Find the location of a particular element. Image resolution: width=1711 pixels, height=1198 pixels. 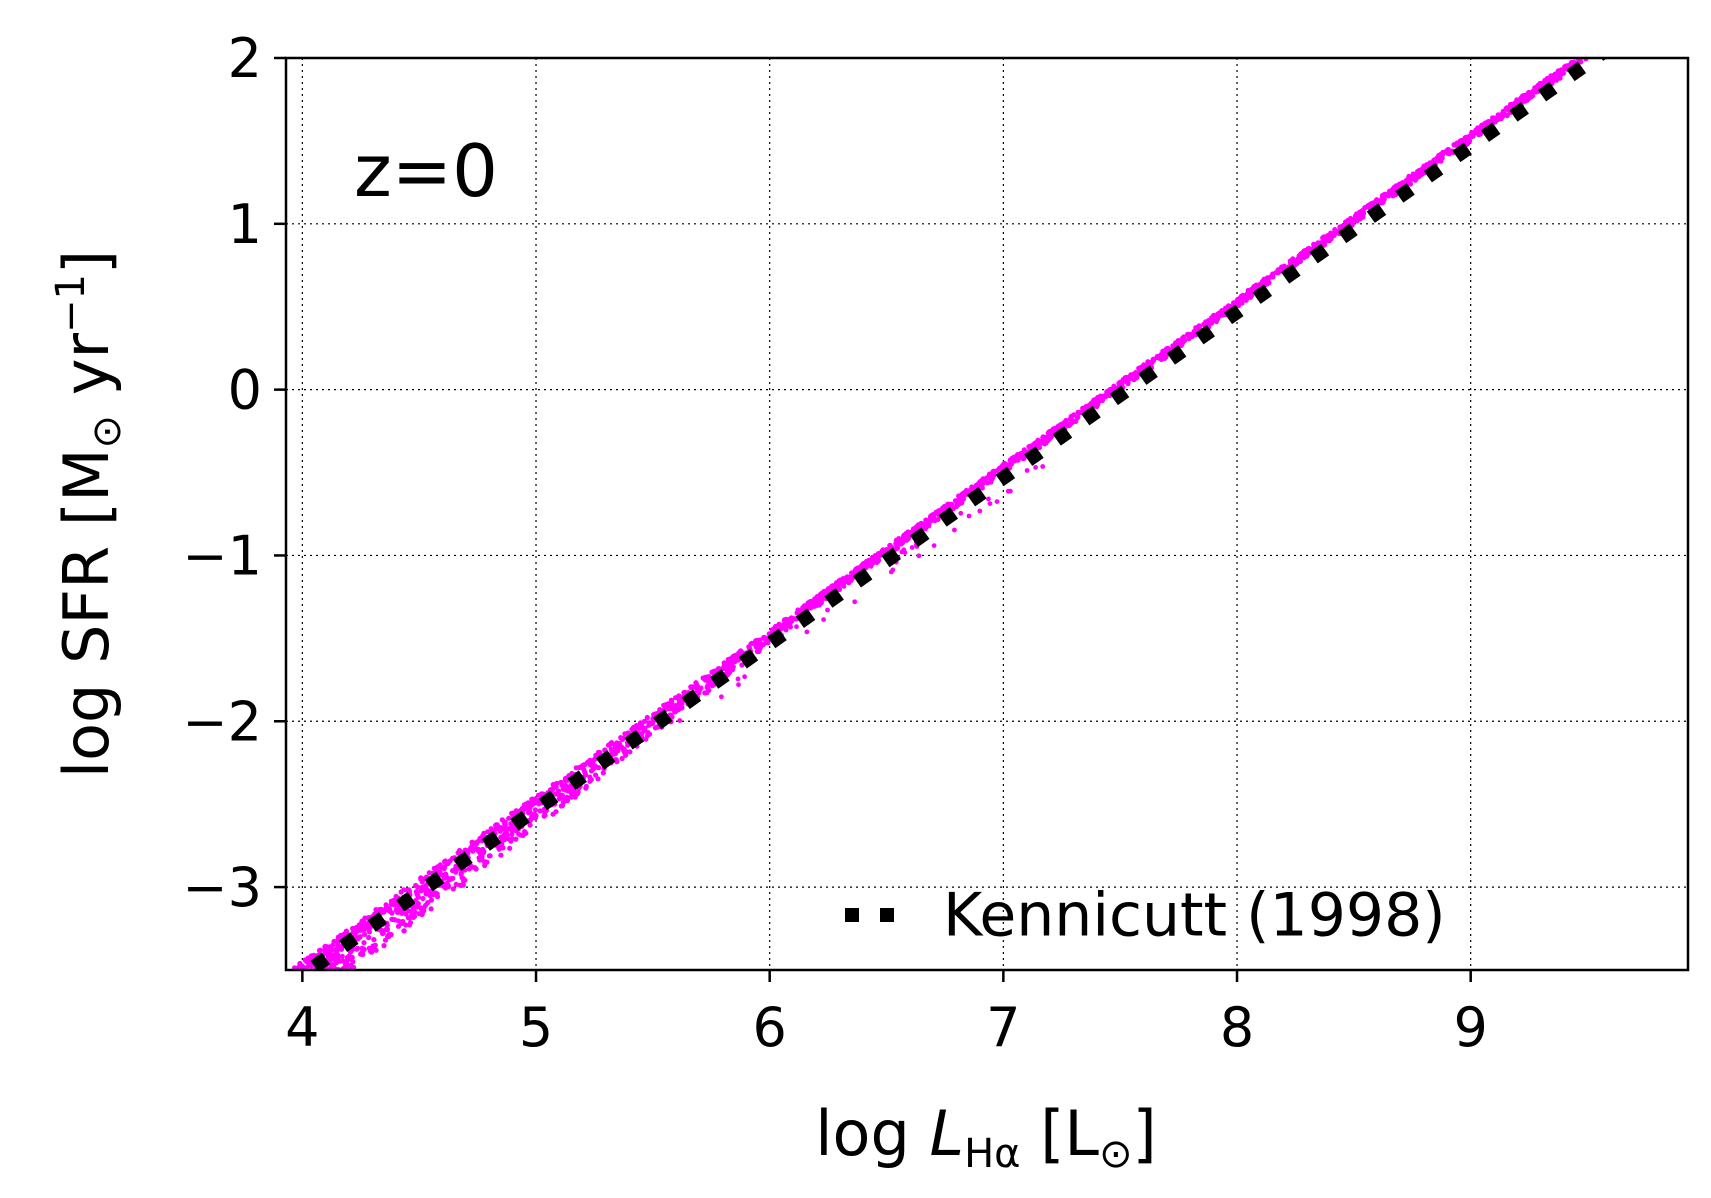

y-tick-label: 2 is located at coordinates (245, 58).